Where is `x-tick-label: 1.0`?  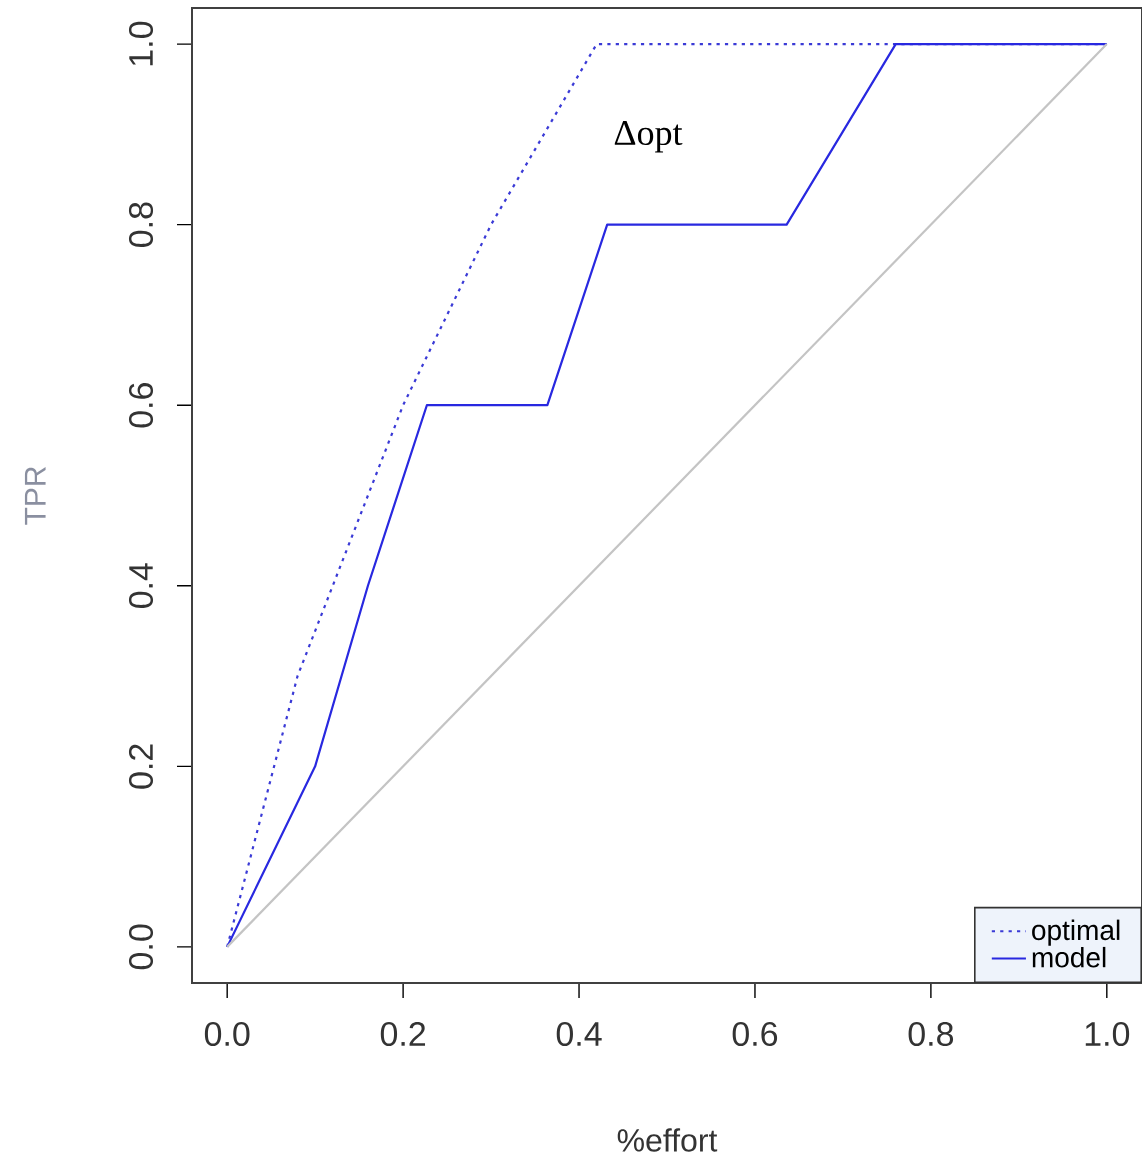
x-tick-label: 1.0 is located at coordinates (1107, 1034).